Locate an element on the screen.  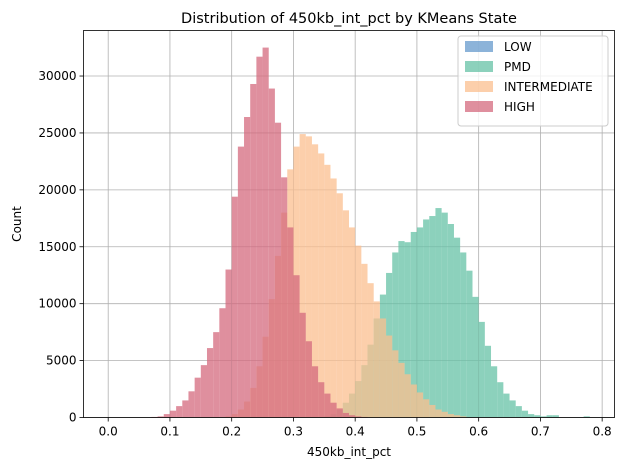
x-tick-label: 0.0 is located at coordinates (108, 432).